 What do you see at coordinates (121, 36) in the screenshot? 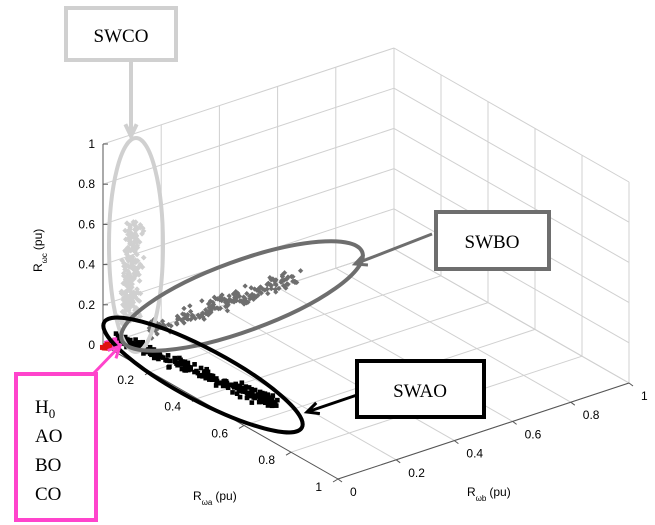
I see `swco-callout-label: SWCO` at bounding box center [121, 36].